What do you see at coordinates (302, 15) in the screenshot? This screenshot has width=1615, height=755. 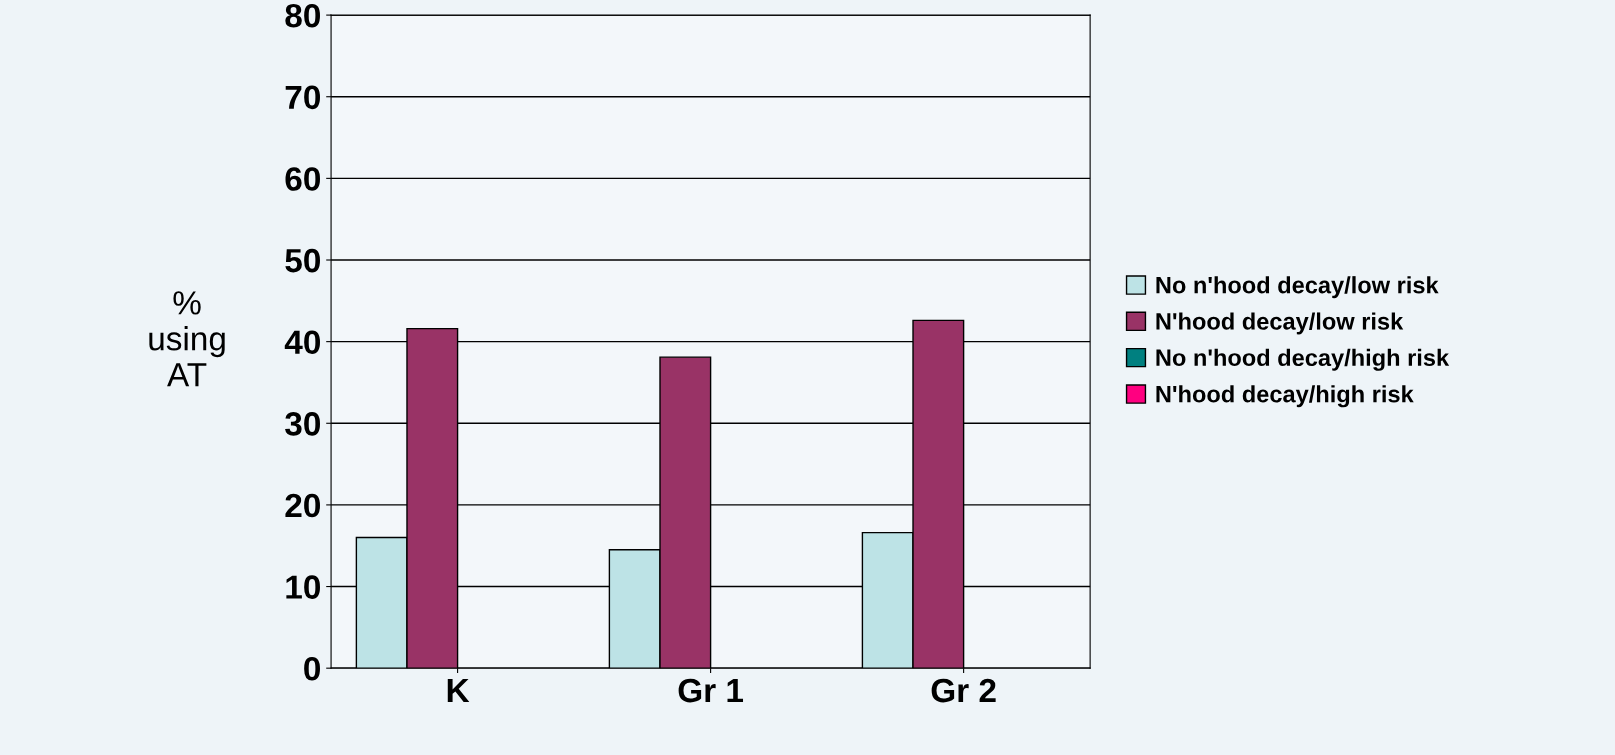 I see `y-tick-label: 80` at bounding box center [302, 15].